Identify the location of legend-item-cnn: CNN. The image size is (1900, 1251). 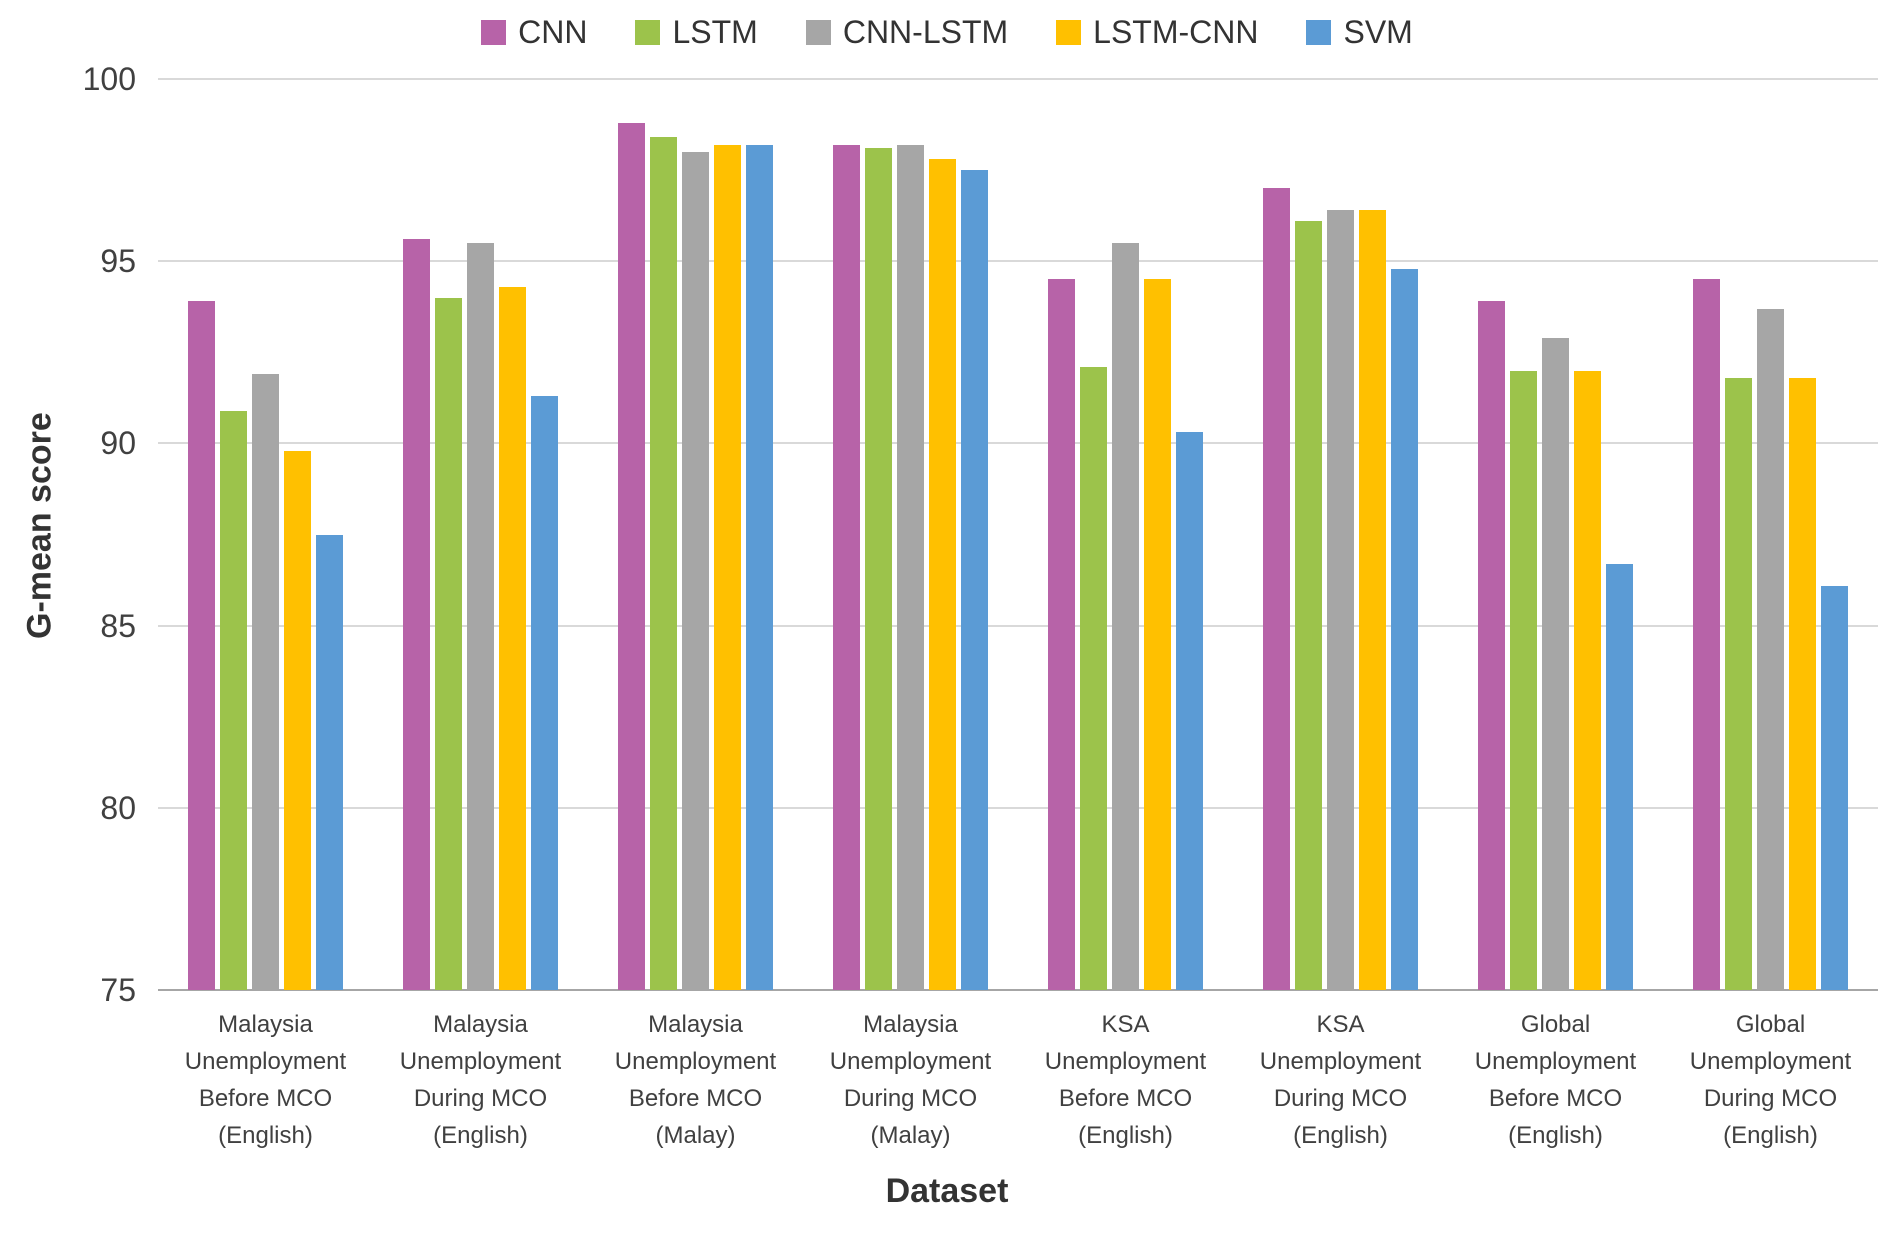
(534, 32).